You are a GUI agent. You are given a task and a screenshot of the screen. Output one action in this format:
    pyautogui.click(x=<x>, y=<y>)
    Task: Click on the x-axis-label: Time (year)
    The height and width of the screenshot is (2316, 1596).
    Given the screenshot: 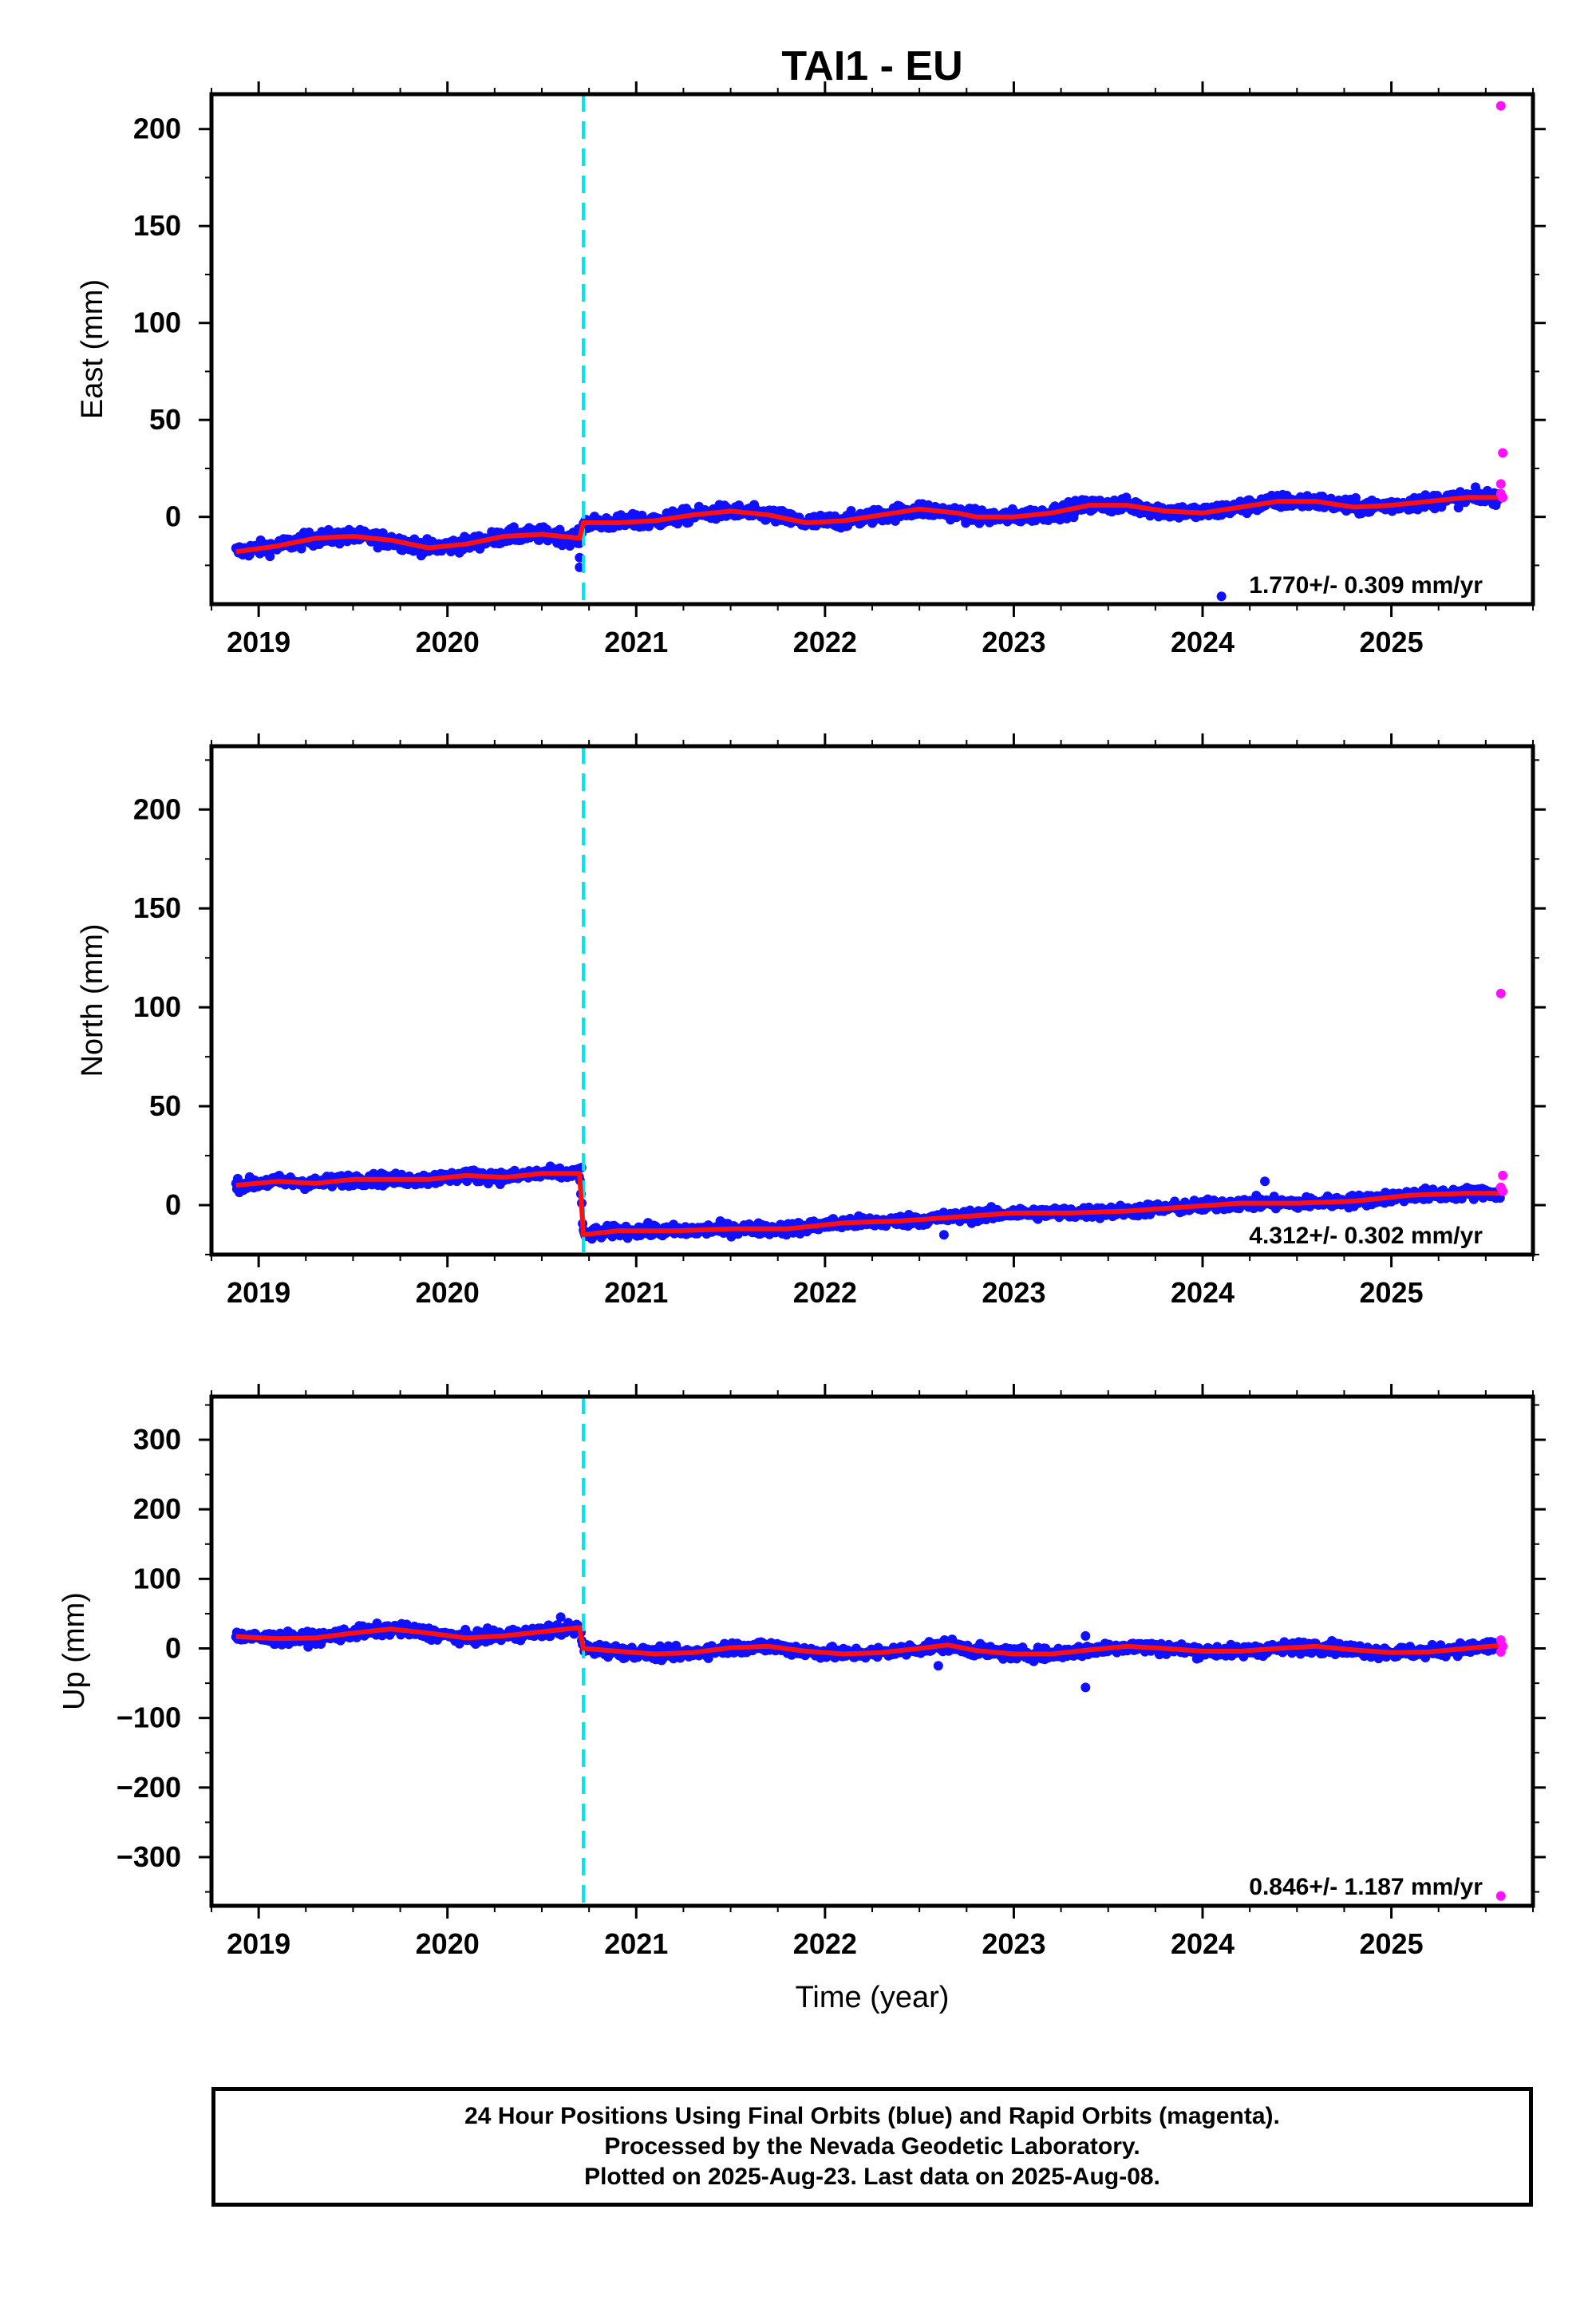 What is the action you would take?
    pyautogui.click(x=873, y=1997)
    